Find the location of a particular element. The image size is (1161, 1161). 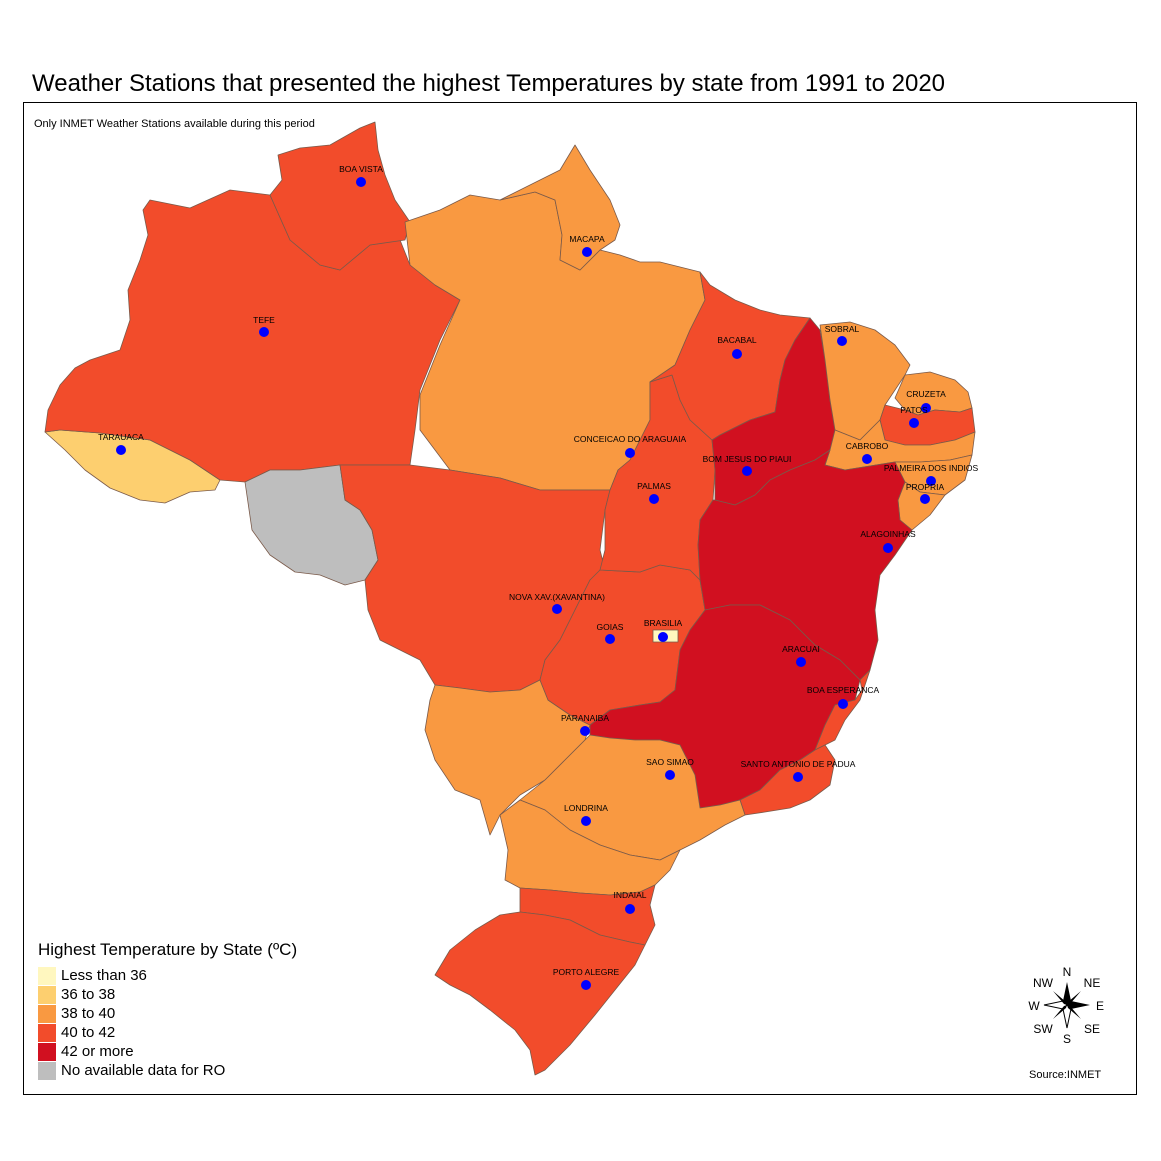

station-goias is located at coordinates (610, 639).